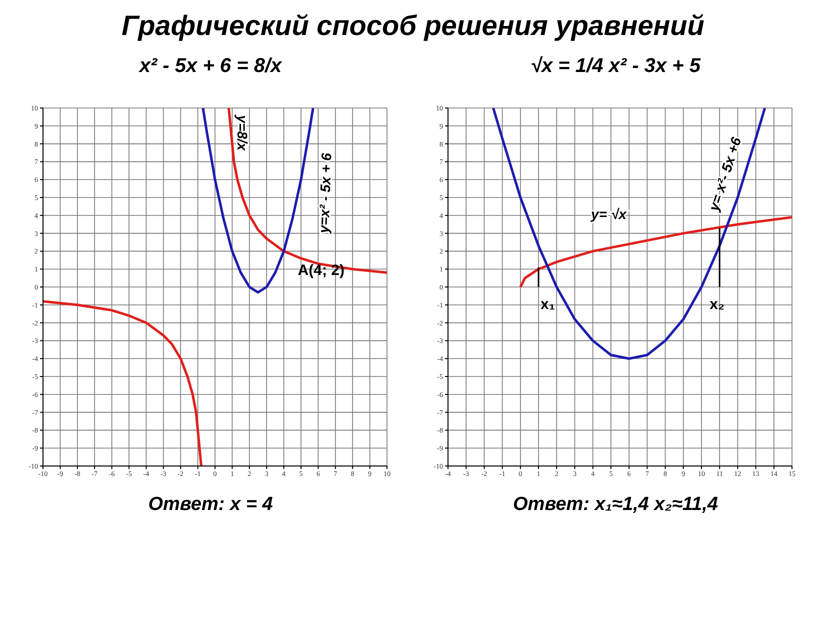 The image size is (826, 619). What do you see at coordinates (324, 193) in the screenshot?
I see `text: y=x² - 5x + 6` at bounding box center [324, 193].